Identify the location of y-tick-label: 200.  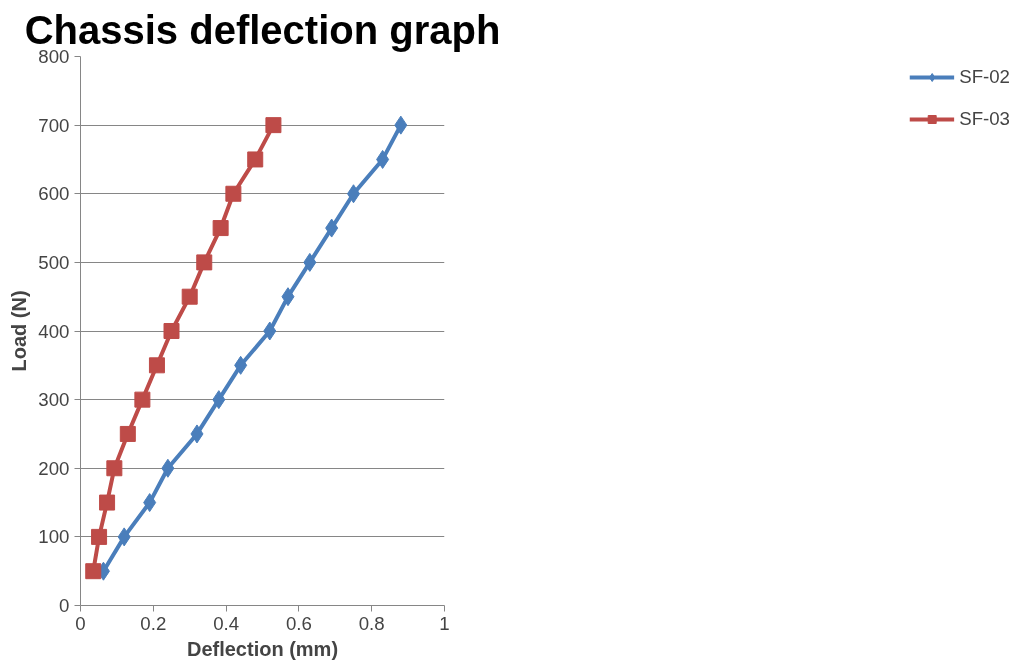
(54, 468).